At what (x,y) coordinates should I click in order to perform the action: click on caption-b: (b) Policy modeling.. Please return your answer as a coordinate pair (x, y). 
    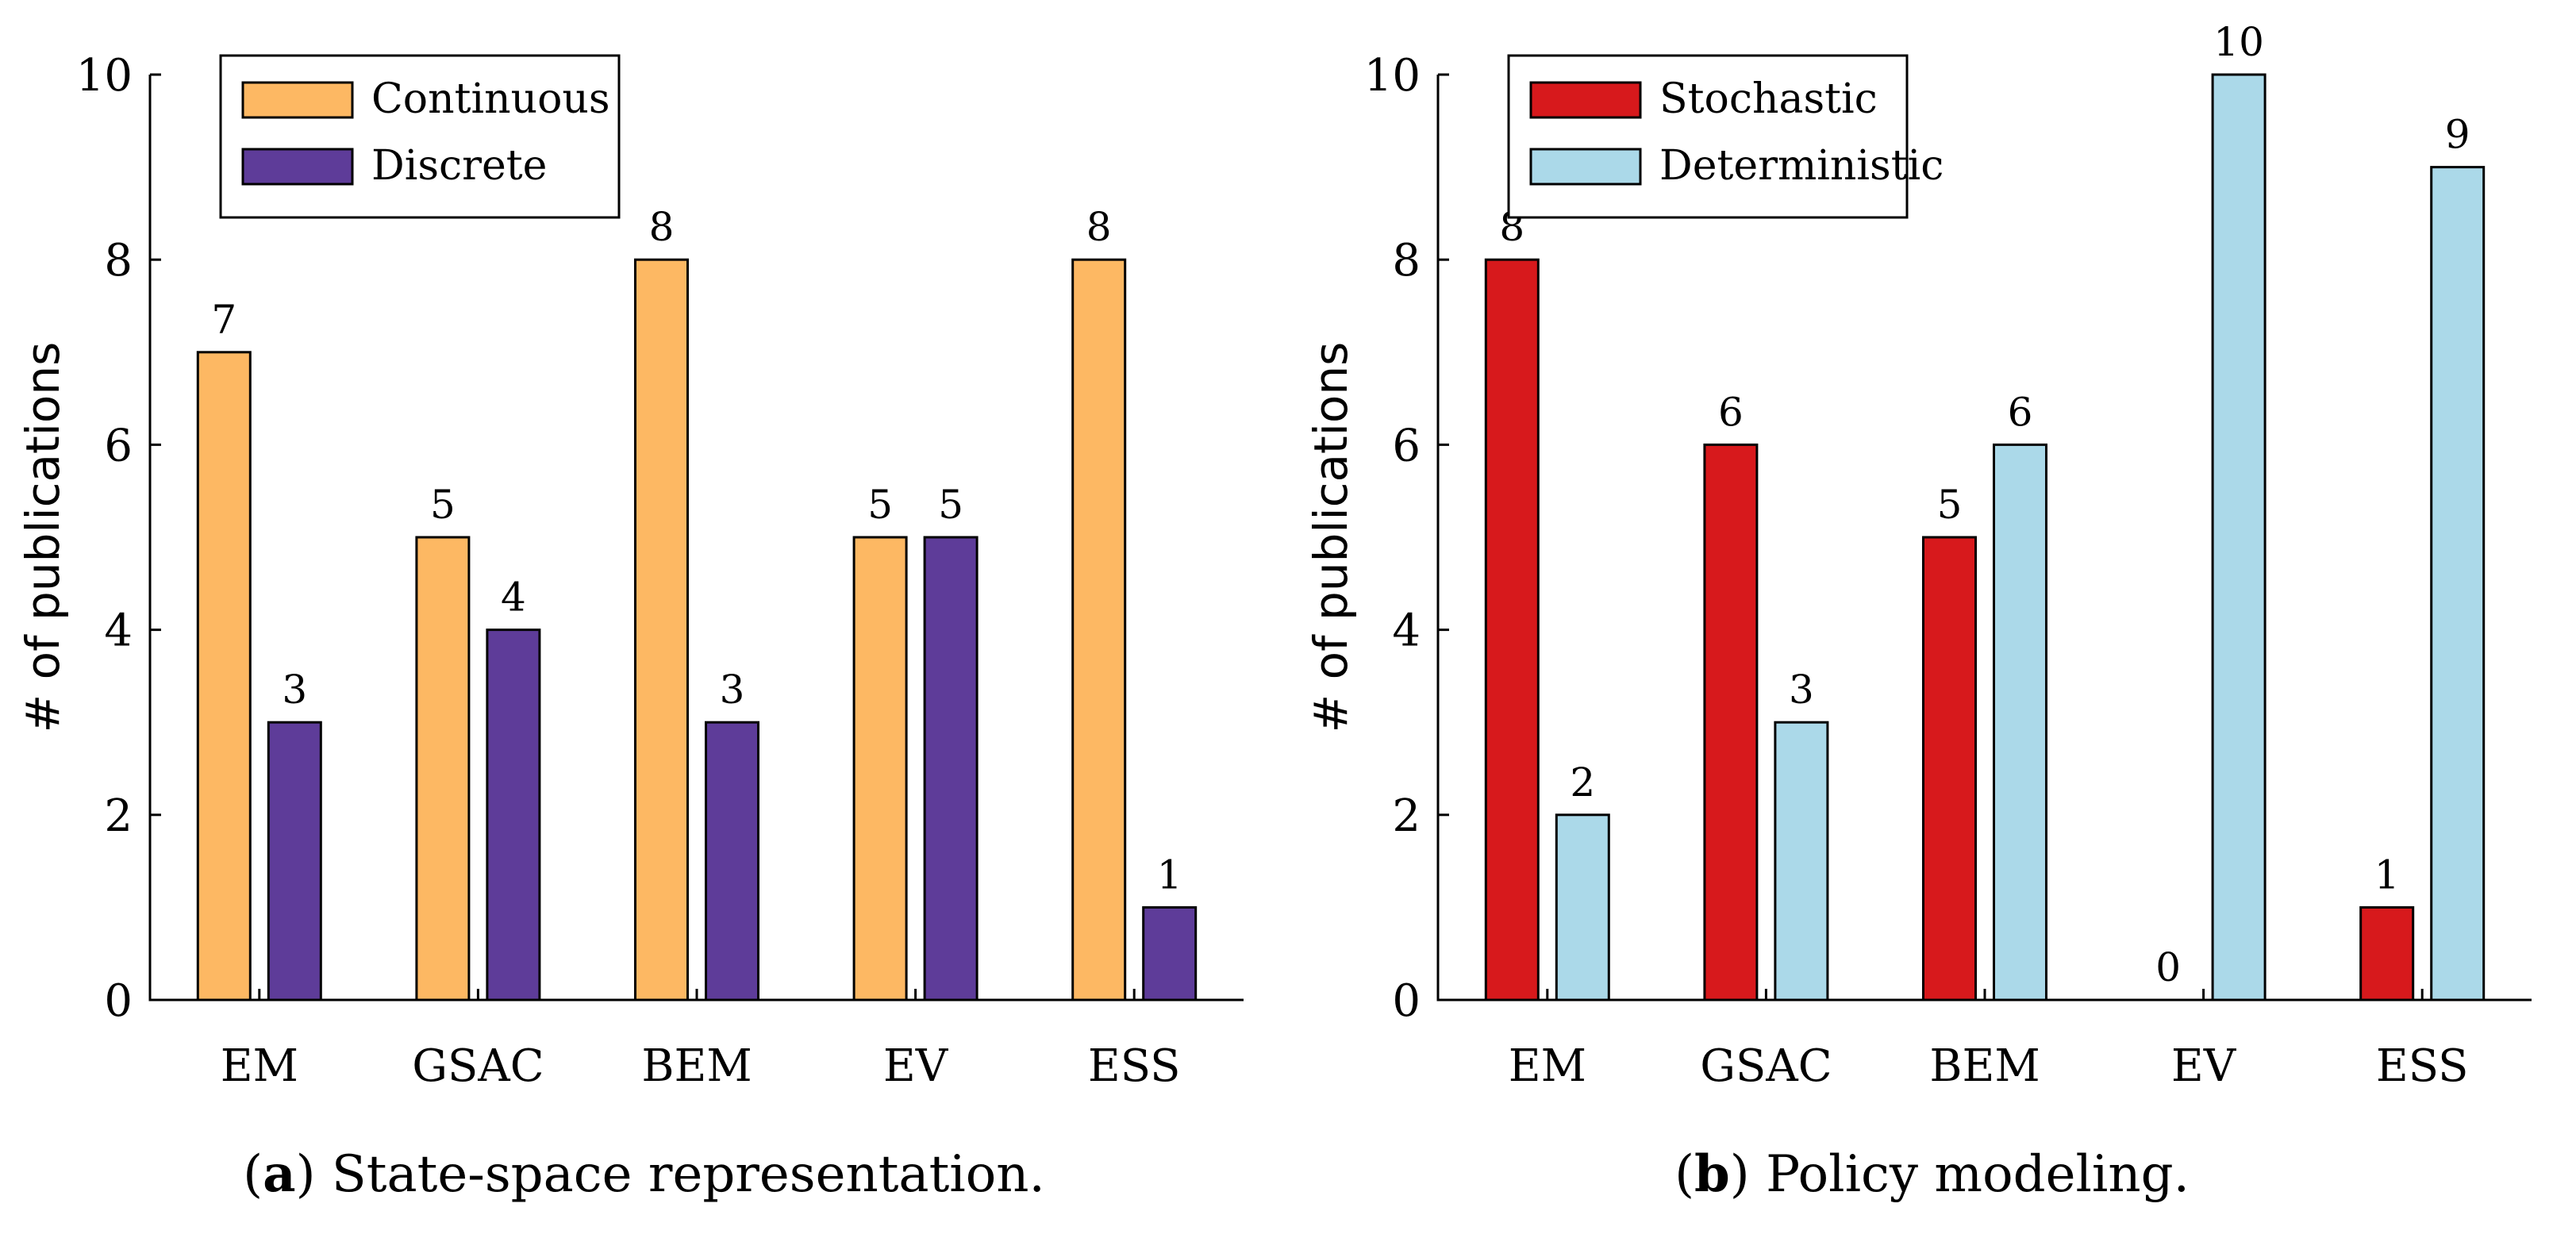
    Looking at the image, I should click on (1932, 1174).